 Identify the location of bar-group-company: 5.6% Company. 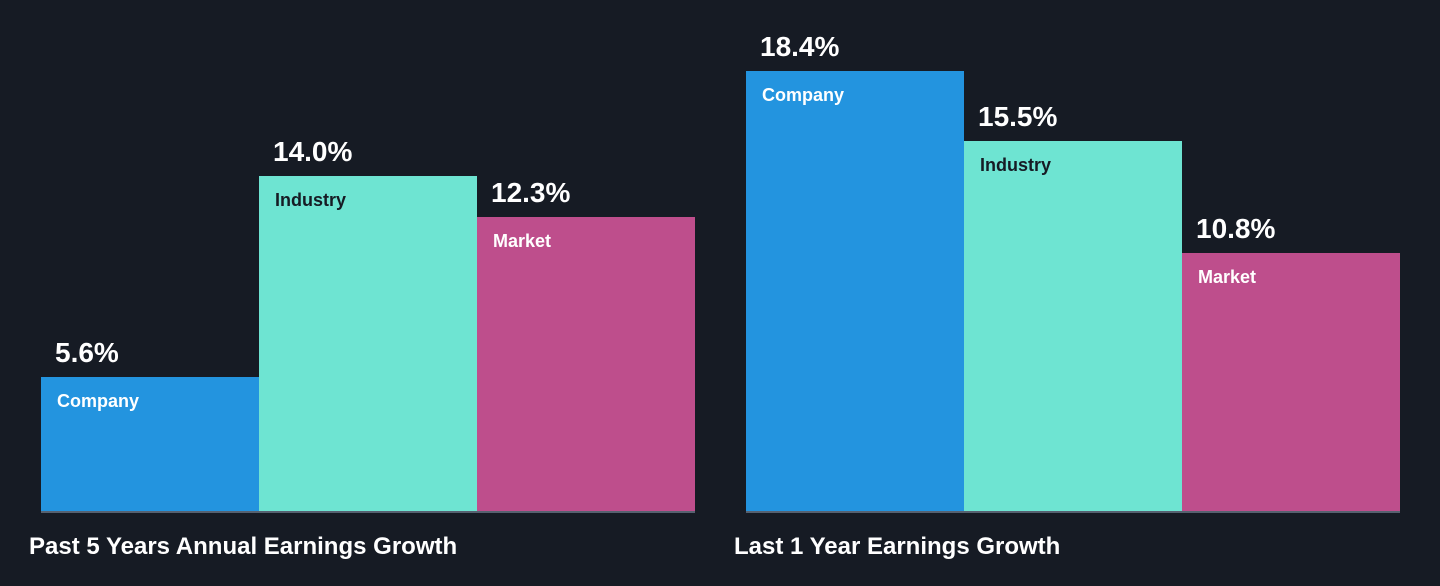
(150, 425).